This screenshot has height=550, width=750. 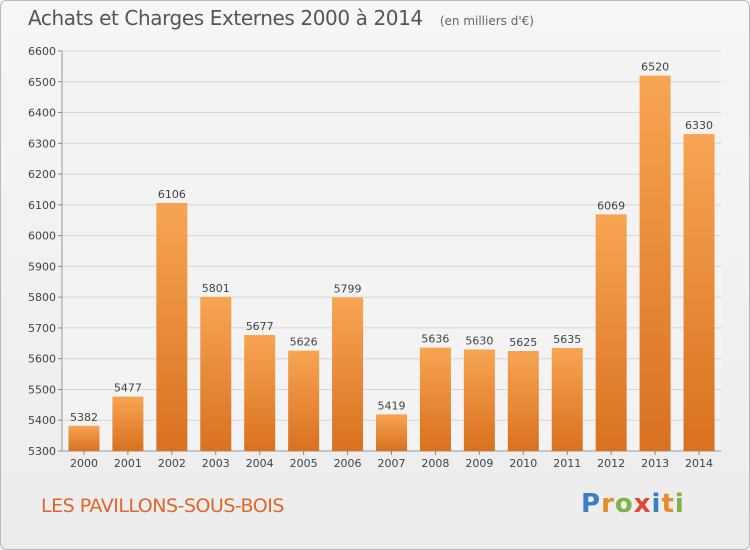 I want to click on bar-value-label: 6106, so click(x=172, y=194).